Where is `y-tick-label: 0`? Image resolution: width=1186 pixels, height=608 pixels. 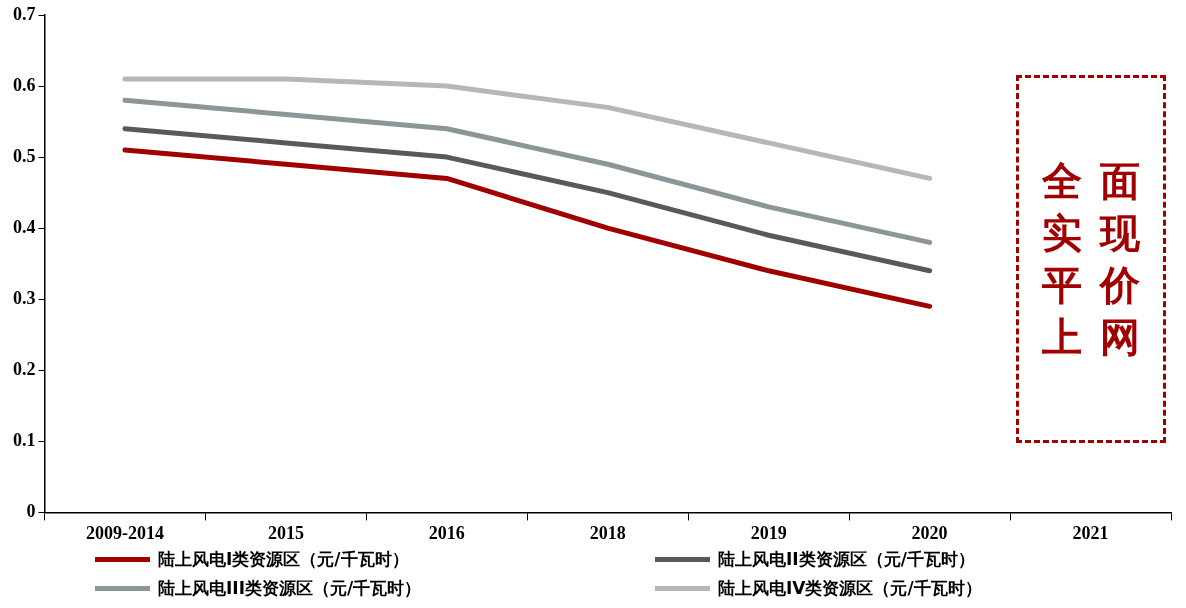
y-tick-label: 0 is located at coordinates (31, 511).